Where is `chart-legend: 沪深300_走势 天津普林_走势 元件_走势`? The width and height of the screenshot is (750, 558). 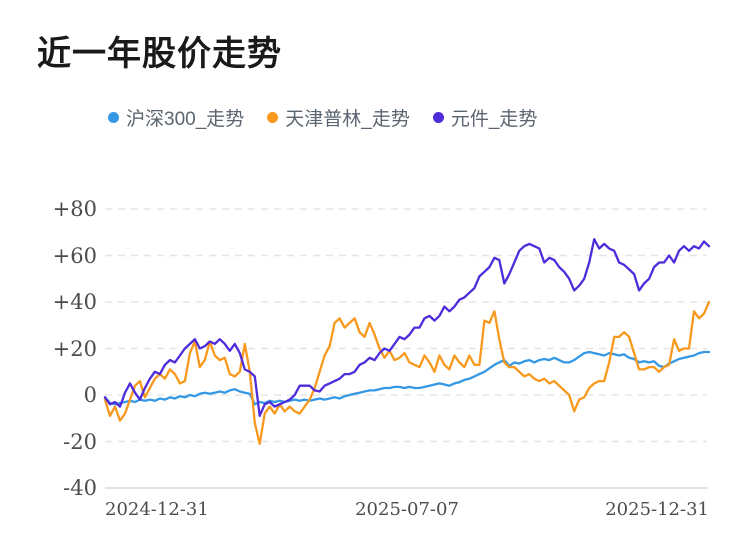
chart-legend: 沪深300_走势 天津普林_走势 元件_走势 is located at coordinates (322, 117).